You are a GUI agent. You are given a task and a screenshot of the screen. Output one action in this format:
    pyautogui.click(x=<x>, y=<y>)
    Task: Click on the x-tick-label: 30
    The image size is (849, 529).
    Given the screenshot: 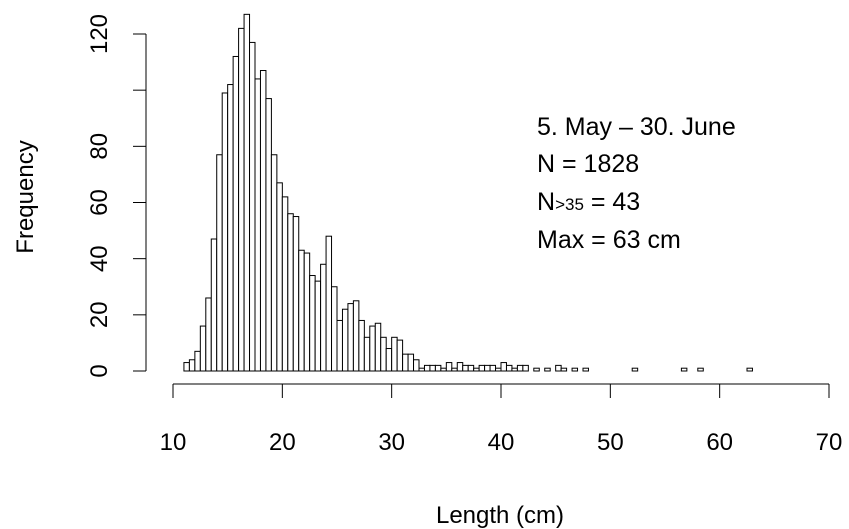 What is the action you would take?
    pyautogui.click(x=391, y=442)
    